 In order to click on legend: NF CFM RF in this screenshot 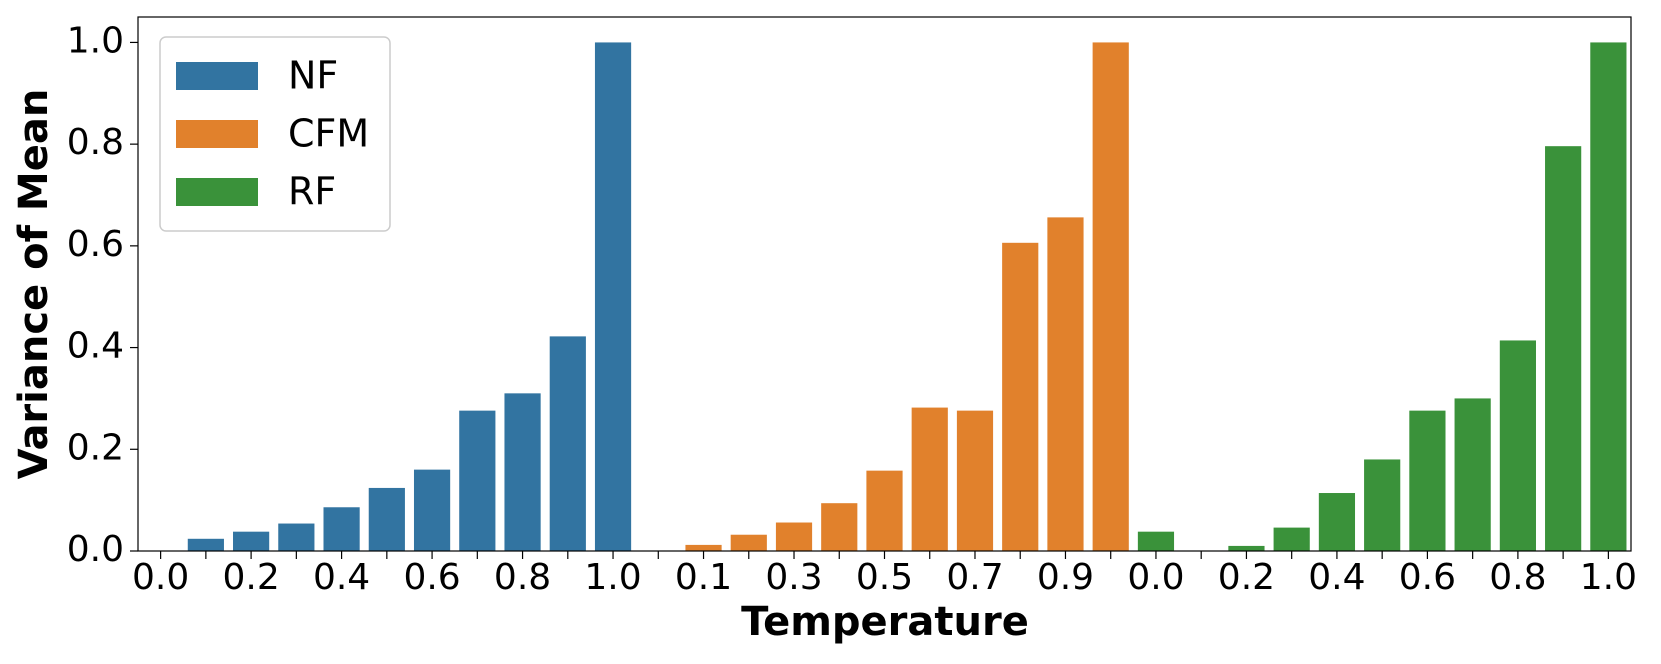, I will do `click(275, 134)`.